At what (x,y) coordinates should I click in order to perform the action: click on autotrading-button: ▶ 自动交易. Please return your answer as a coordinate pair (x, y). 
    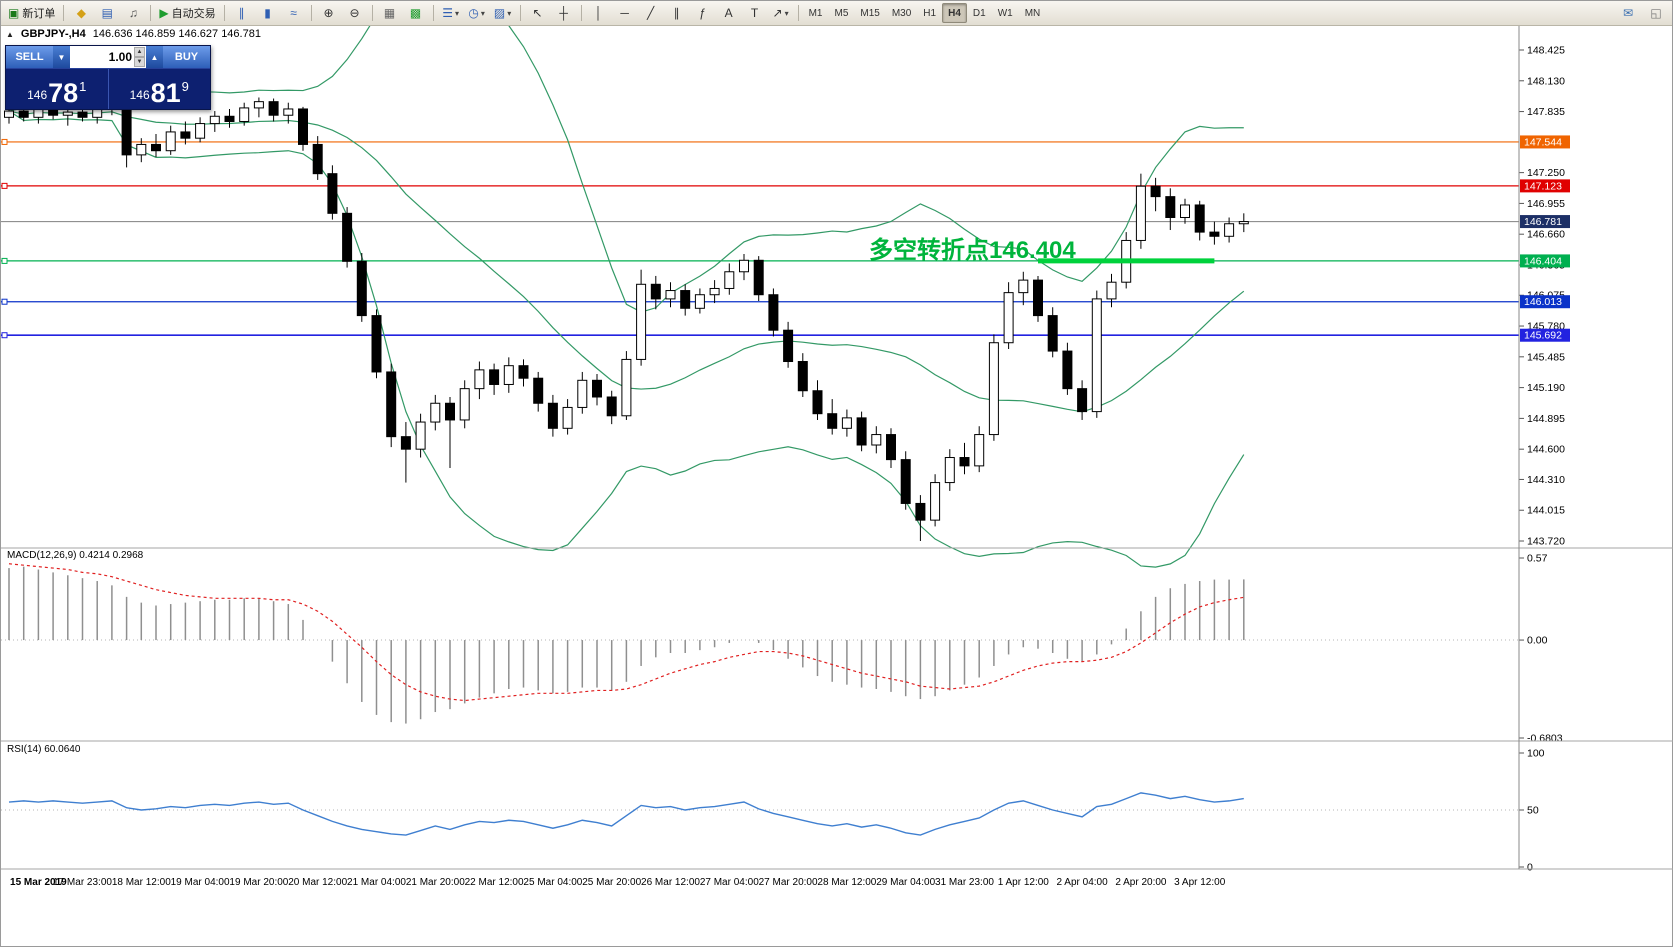
    Looking at the image, I should click on (187, 13).